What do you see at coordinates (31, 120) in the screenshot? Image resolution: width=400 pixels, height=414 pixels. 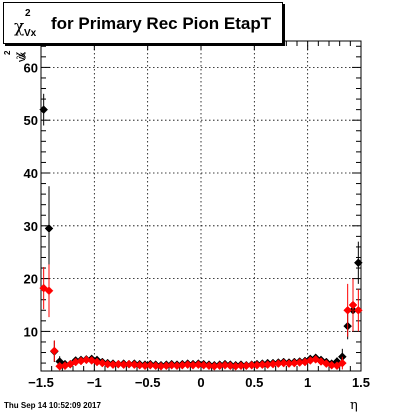 I see `y-tick-label: 50` at bounding box center [31, 120].